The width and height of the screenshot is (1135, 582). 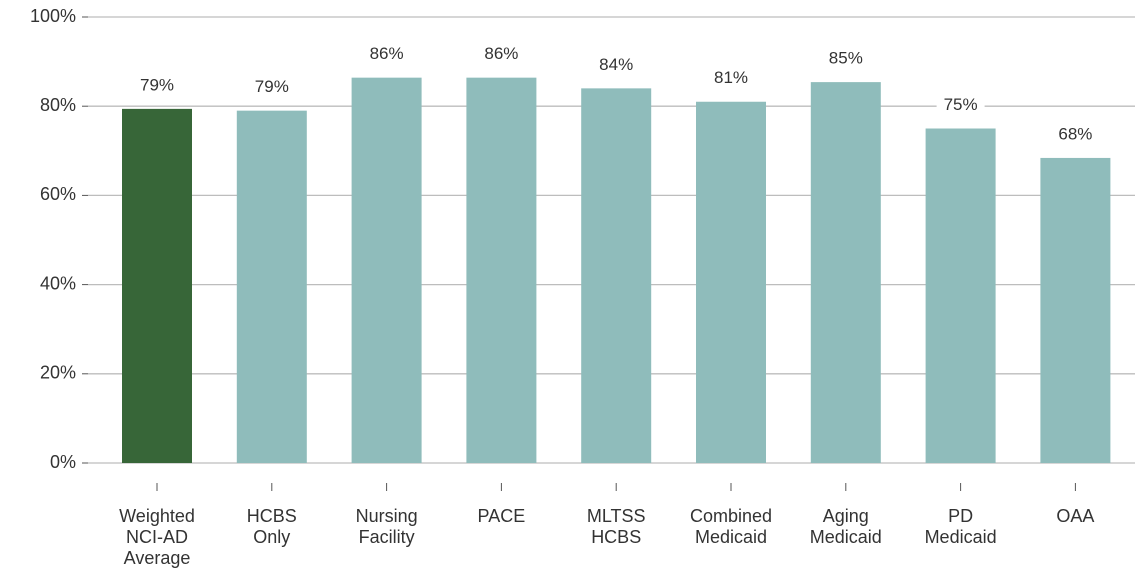 I want to click on x-tick-label: PACE, so click(x=502, y=516).